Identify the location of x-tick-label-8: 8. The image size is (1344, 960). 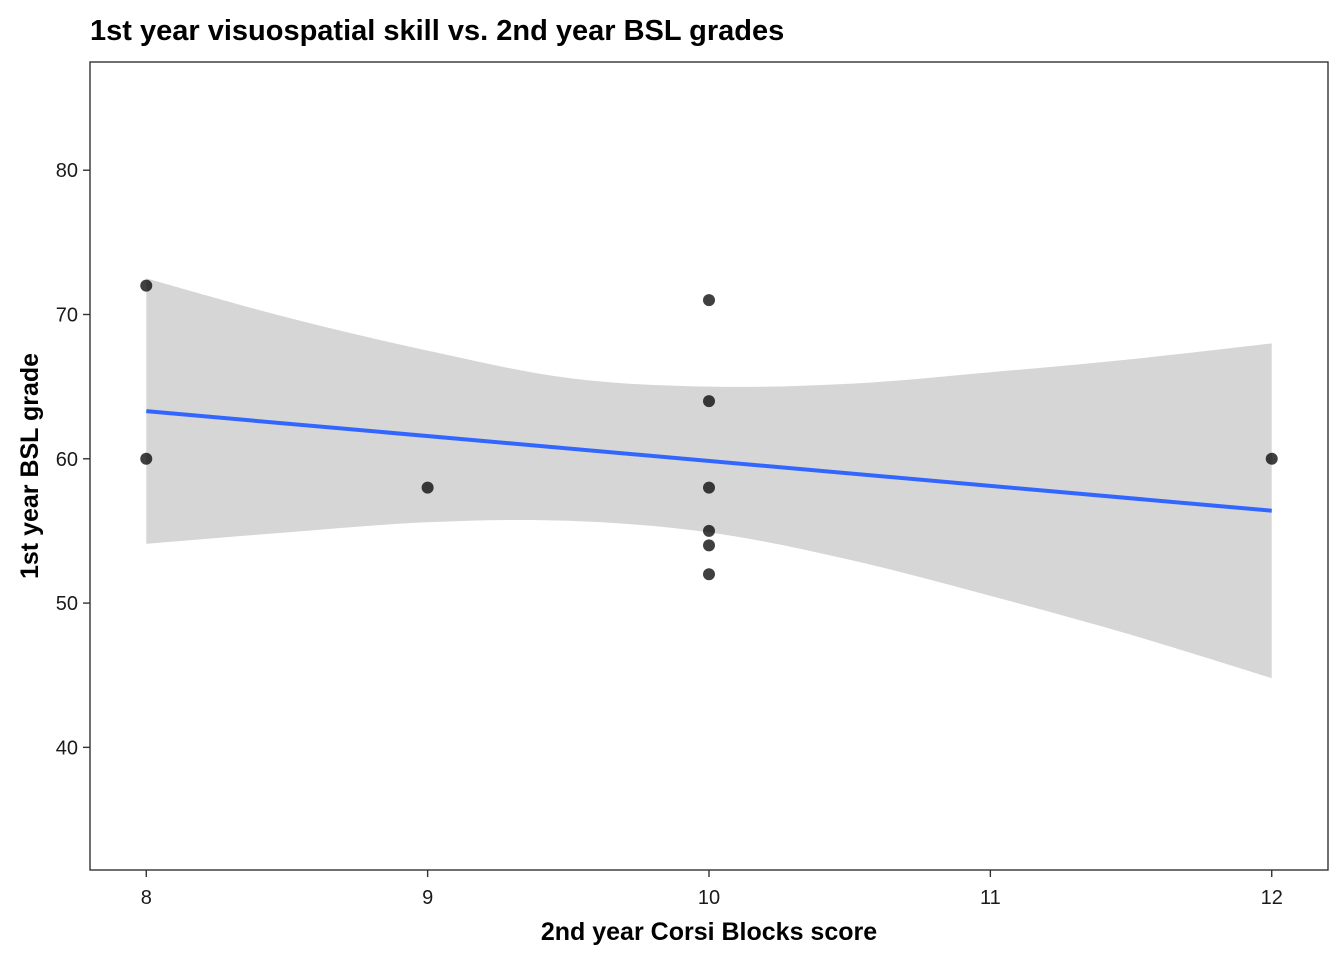
(146, 898).